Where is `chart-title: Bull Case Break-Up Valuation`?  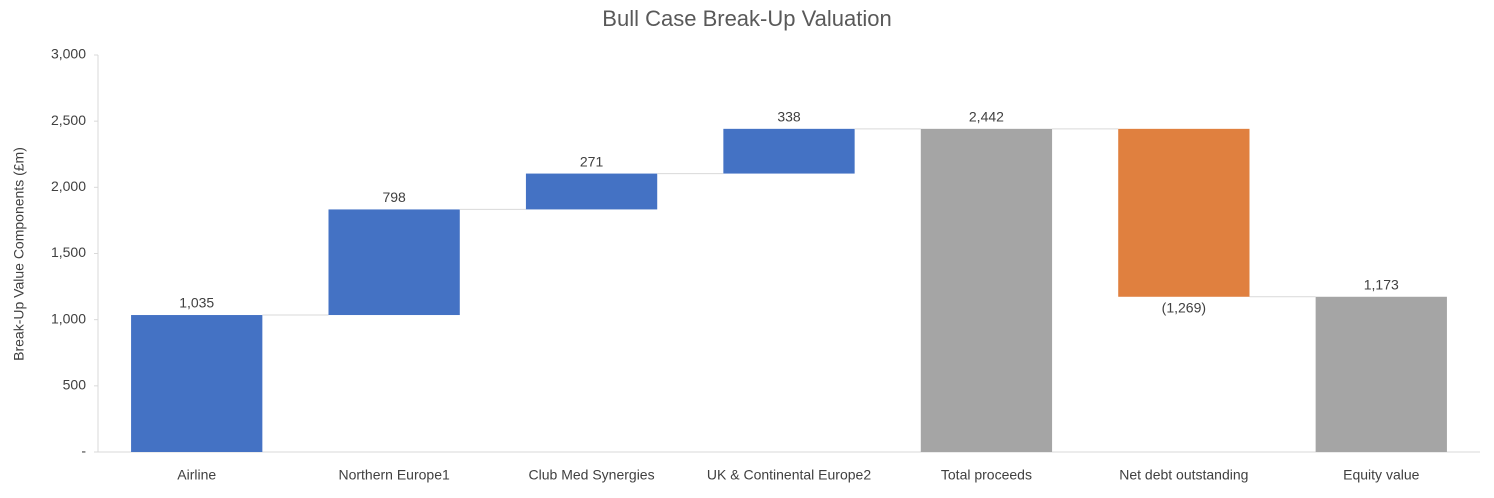 chart-title: Bull Case Break-Up Valuation is located at coordinates (746, 18).